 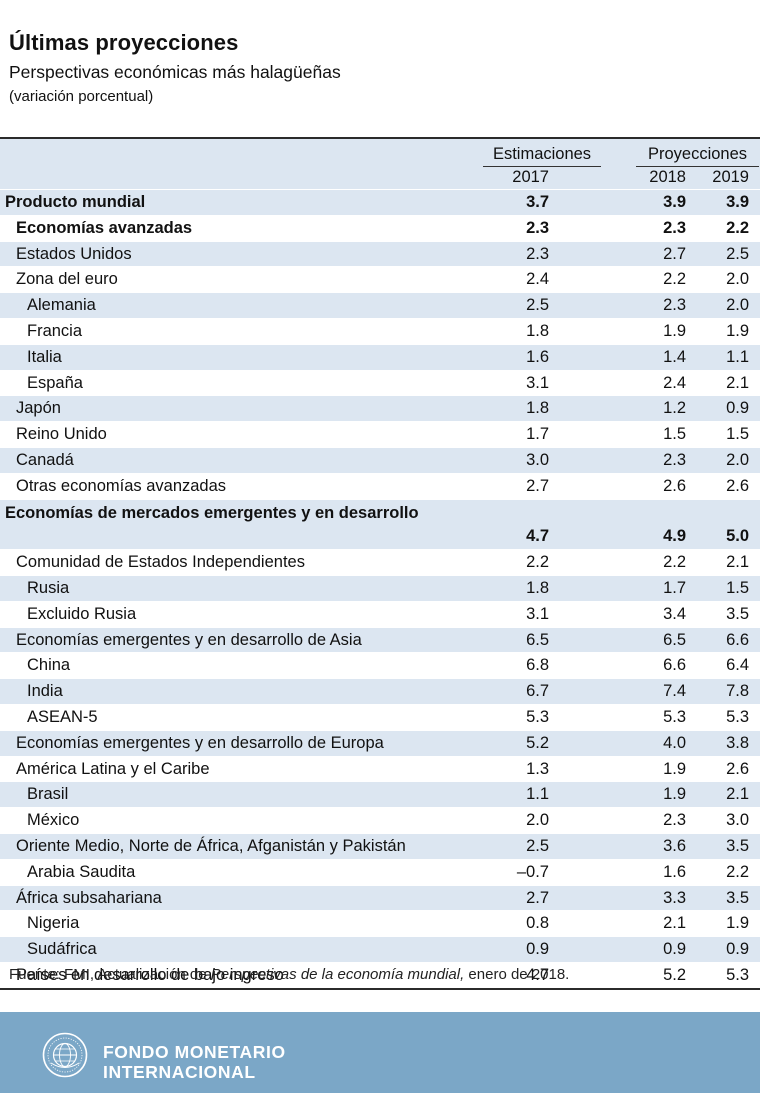 I want to click on row-label: Comunidad de Estados Independientes, so click(x=160, y=562).